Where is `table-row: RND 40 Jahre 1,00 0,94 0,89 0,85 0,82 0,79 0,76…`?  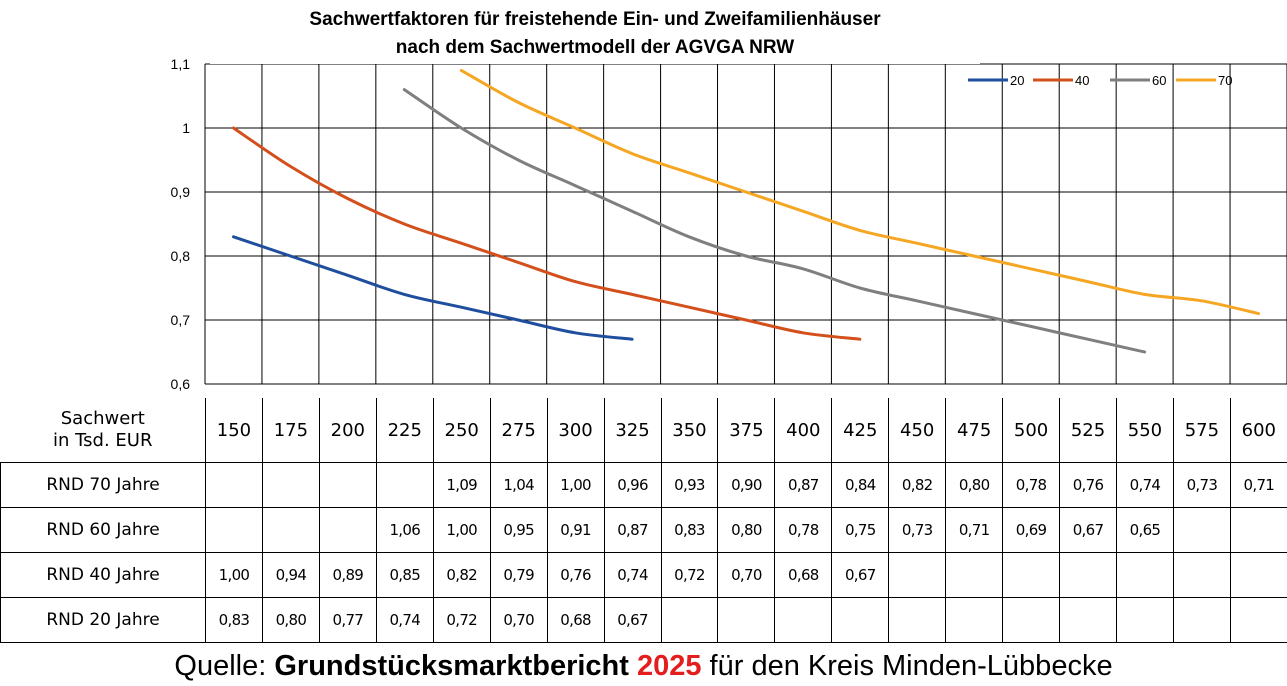 table-row: RND 40 Jahre 1,00 0,94 0,89 0,85 0,82 0,79 0,76… is located at coordinates (643, 575).